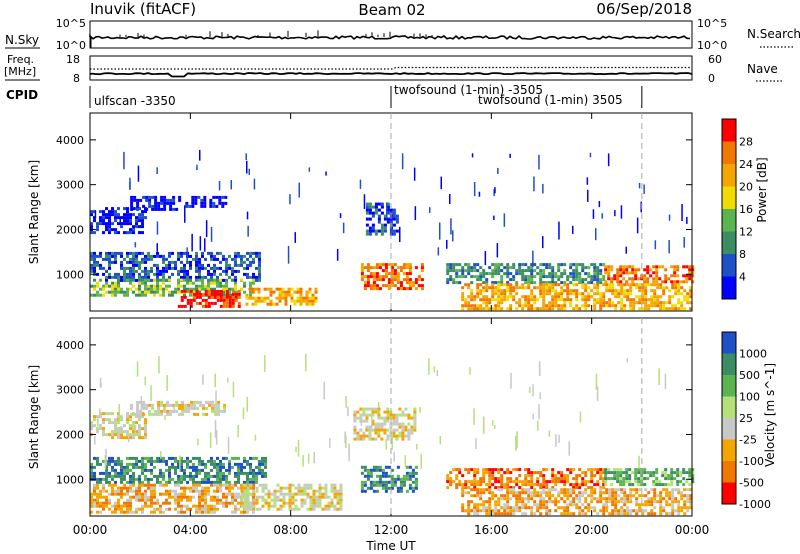  I want to click on freq-tick-top: 18, so click(73, 59).